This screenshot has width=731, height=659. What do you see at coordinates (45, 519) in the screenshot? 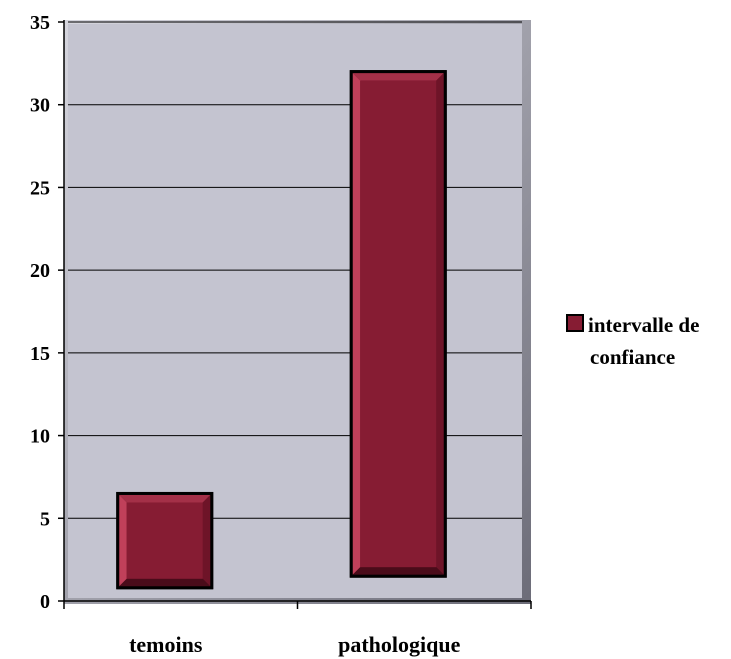
I see `y-tick-label: 5` at bounding box center [45, 519].